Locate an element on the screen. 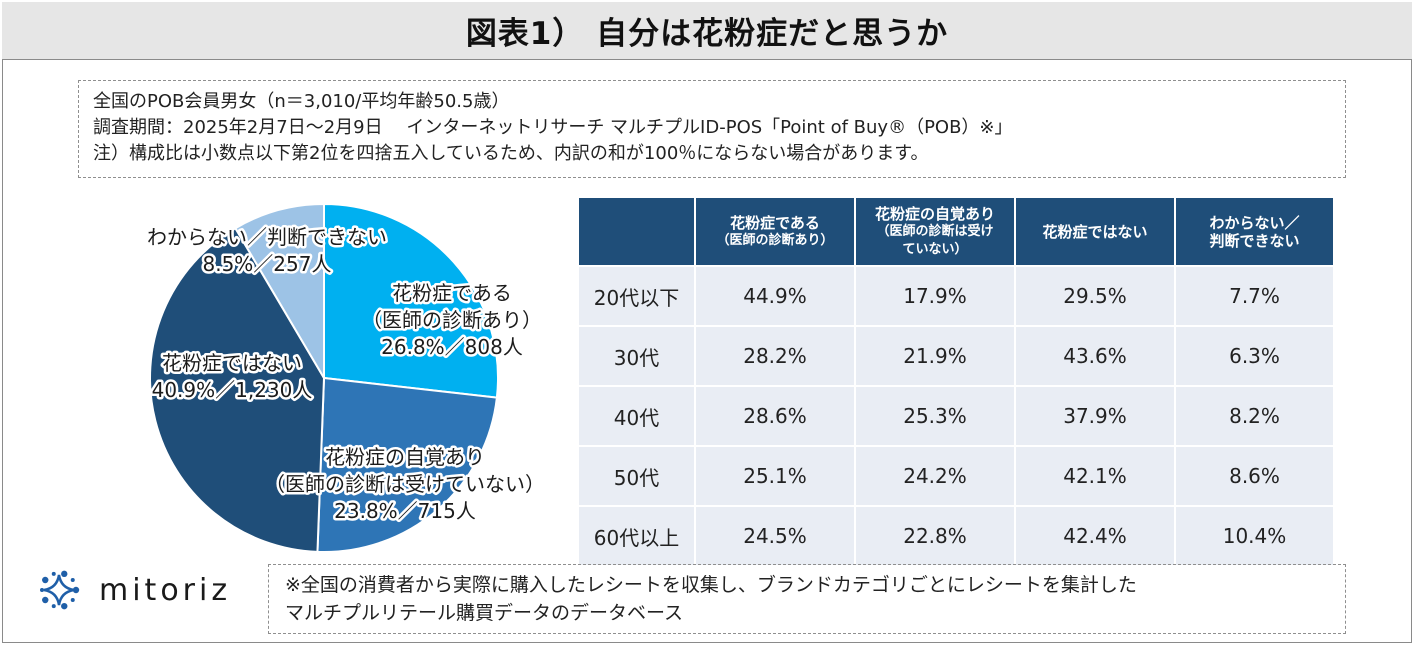 This screenshot has width=1416, height=647. column-header-text: わからない／ is located at coordinates (1254, 222).